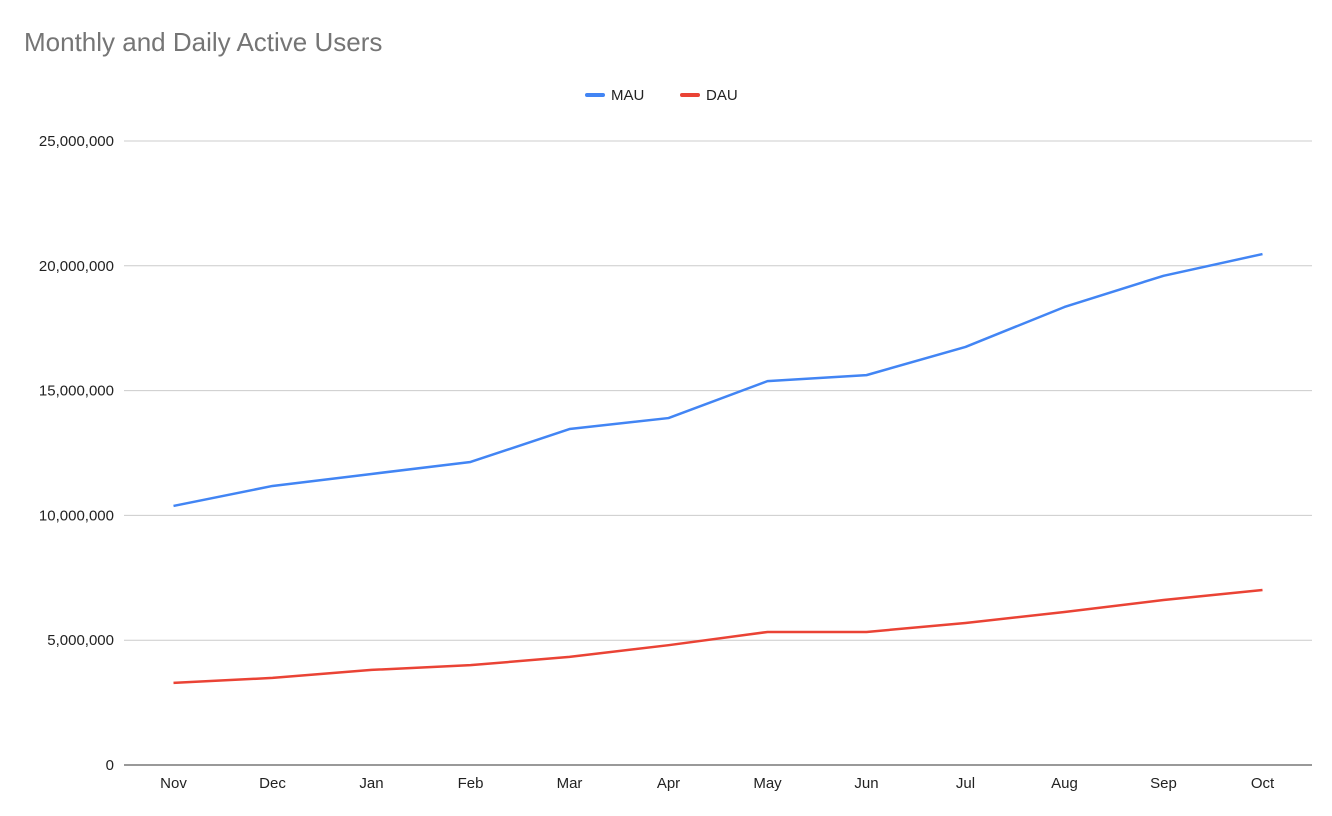 This screenshot has height=816, width=1332. I want to click on x-tick-label: Oct, so click(1263, 783).